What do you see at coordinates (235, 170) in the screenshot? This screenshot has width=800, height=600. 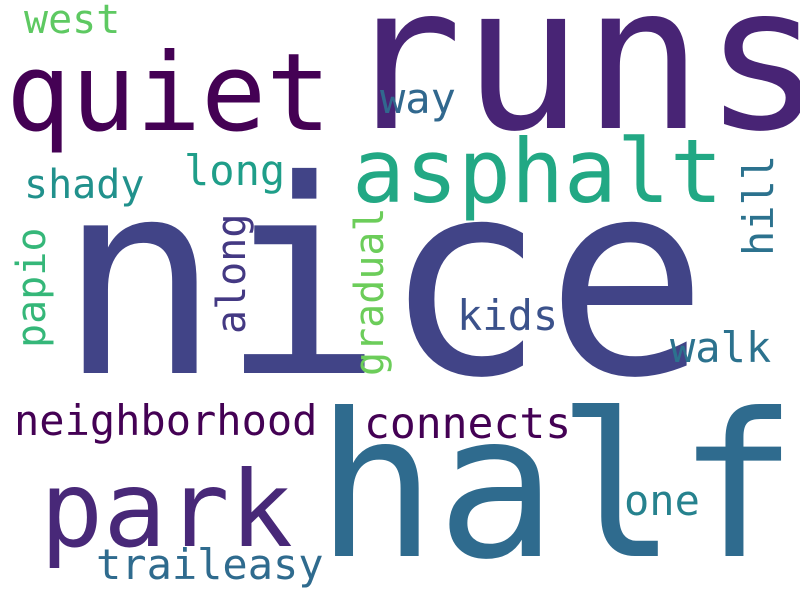 I see `word-long: long` at bounding box center [235, 170].